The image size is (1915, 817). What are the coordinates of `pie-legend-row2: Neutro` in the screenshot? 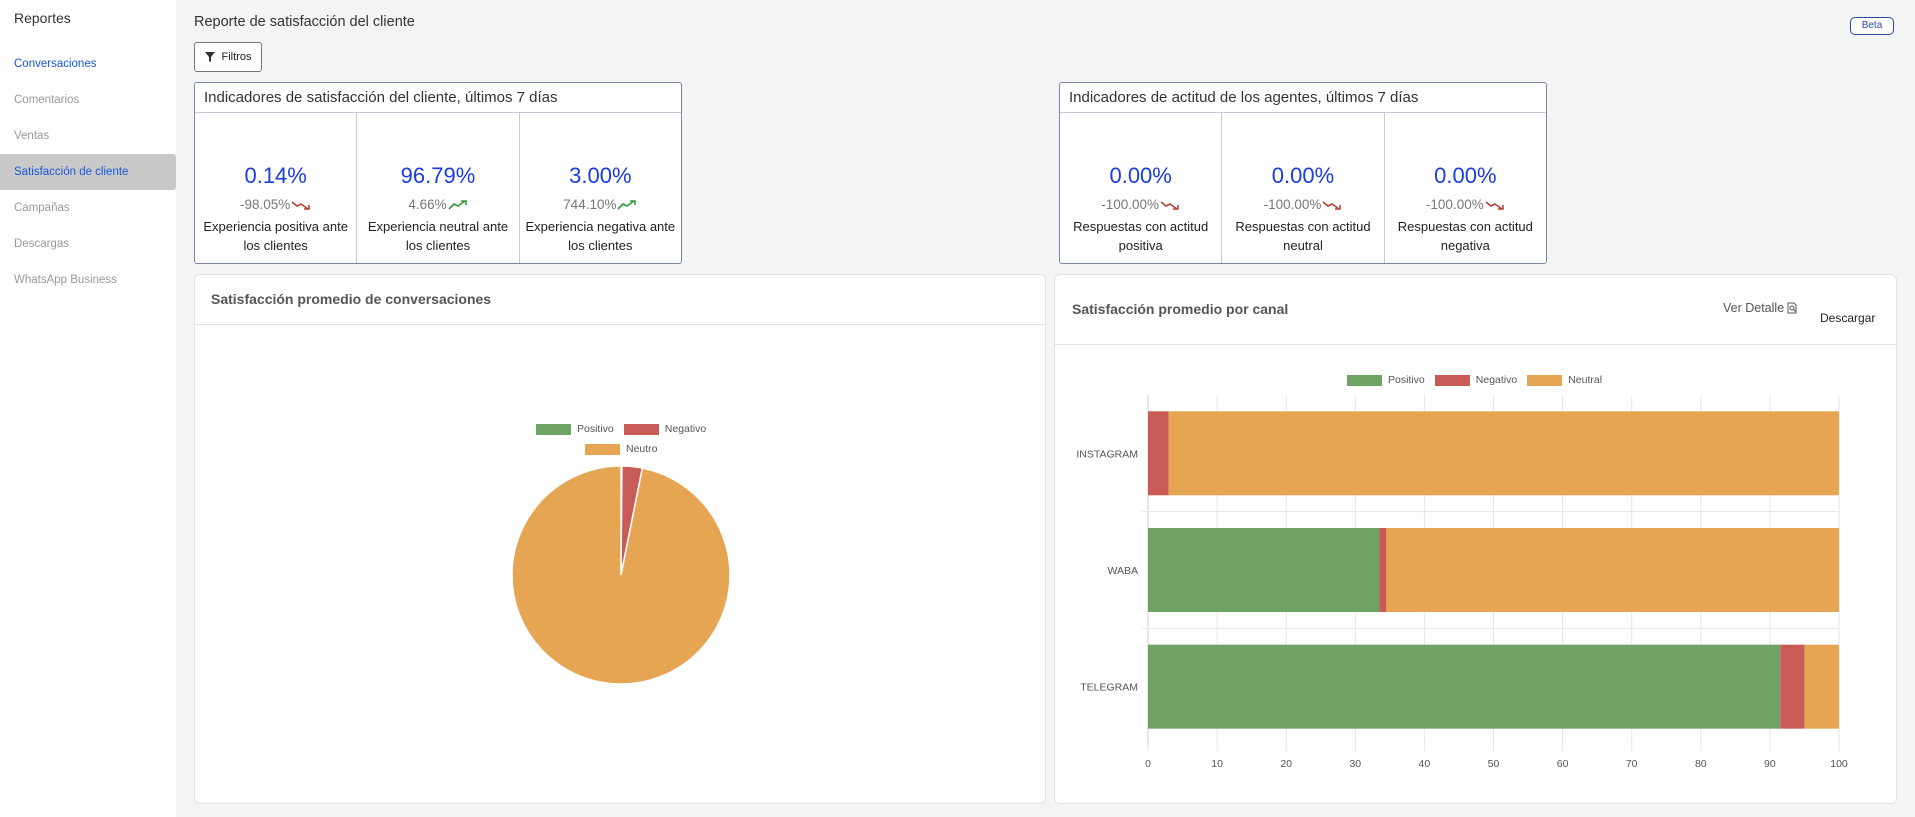 It's located at (626, 449).